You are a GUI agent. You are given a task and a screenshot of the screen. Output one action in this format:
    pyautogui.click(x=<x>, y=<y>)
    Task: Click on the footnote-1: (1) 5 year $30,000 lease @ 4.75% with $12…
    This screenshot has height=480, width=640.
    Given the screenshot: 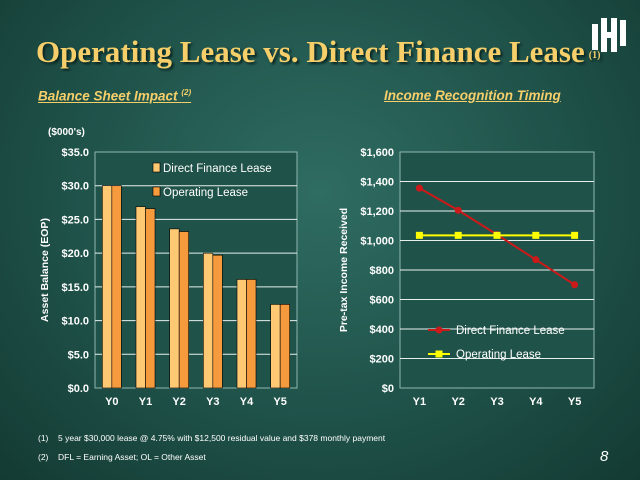 What is the action you would take?
    pyautogui.click(x=212, y=438)
    